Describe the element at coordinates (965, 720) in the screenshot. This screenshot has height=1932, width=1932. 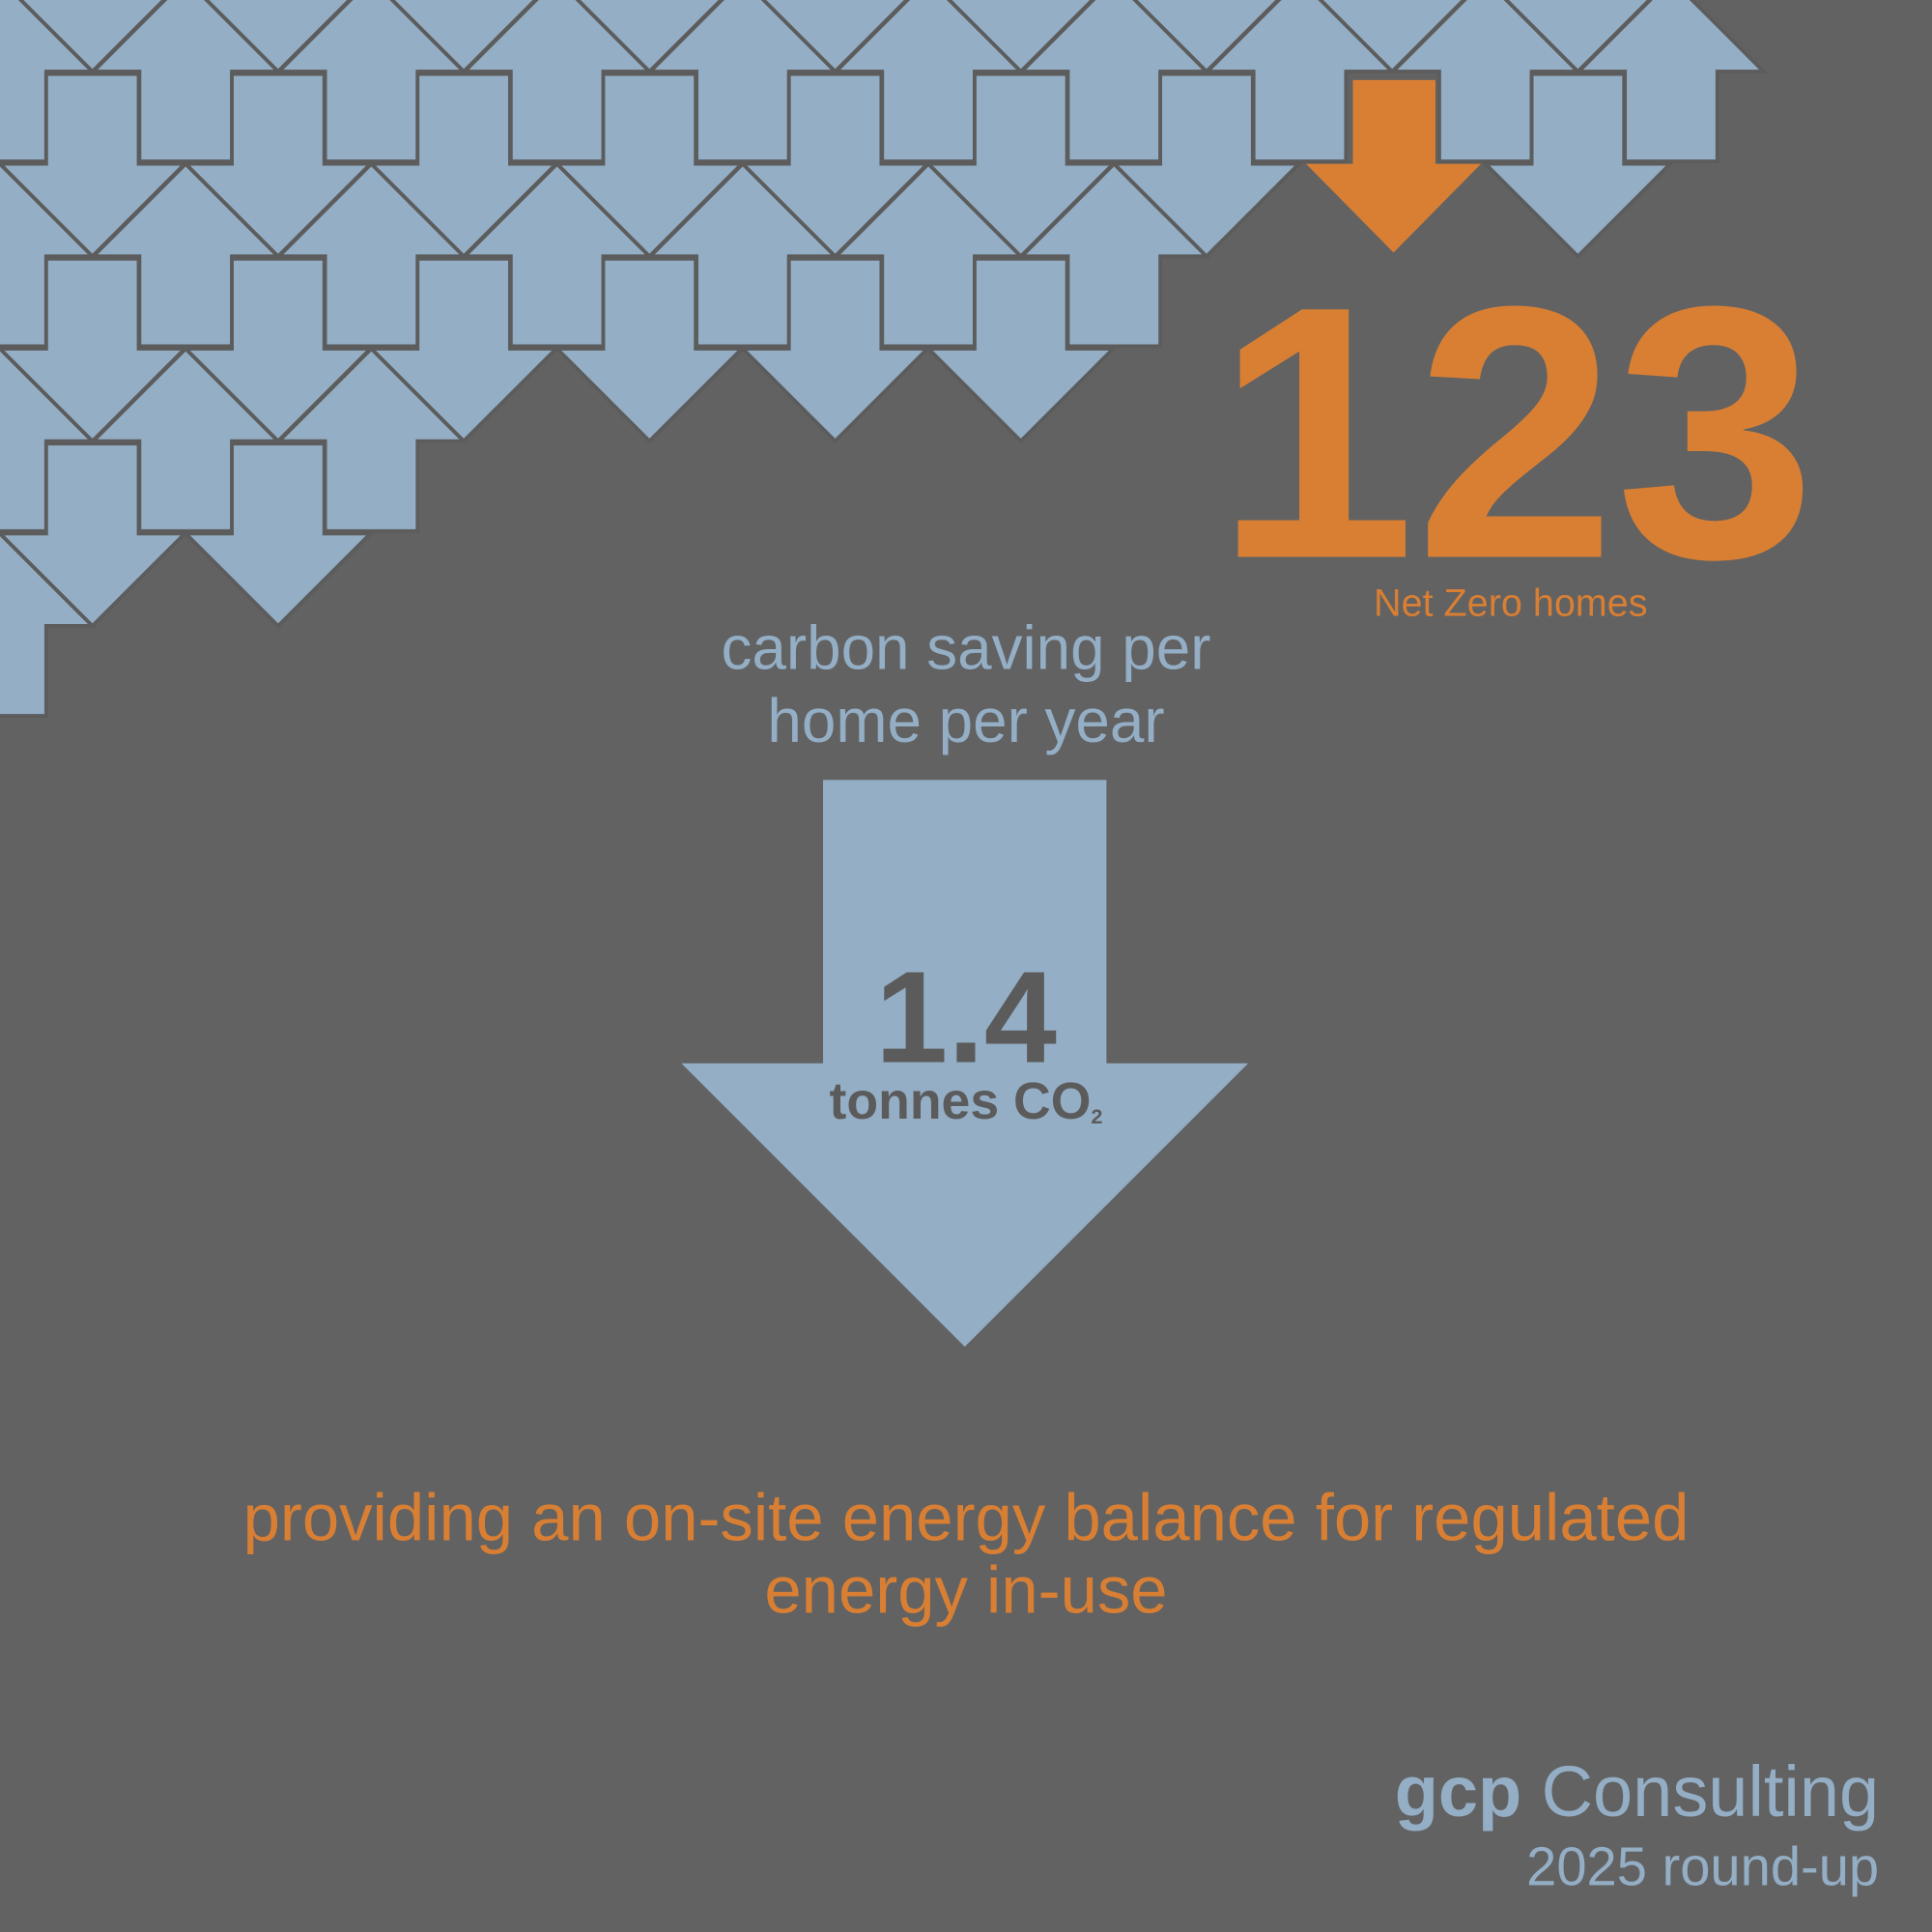
I see `saving-heading: home per year` at that location.